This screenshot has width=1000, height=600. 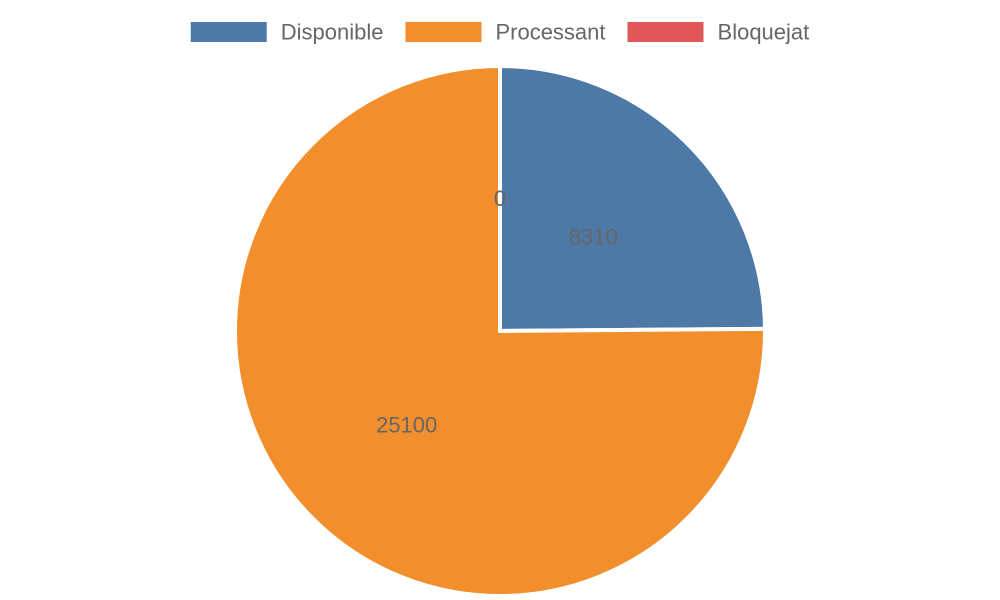 I want to click on legend-label-disponible: Disponible, so click(x=332, y=32).